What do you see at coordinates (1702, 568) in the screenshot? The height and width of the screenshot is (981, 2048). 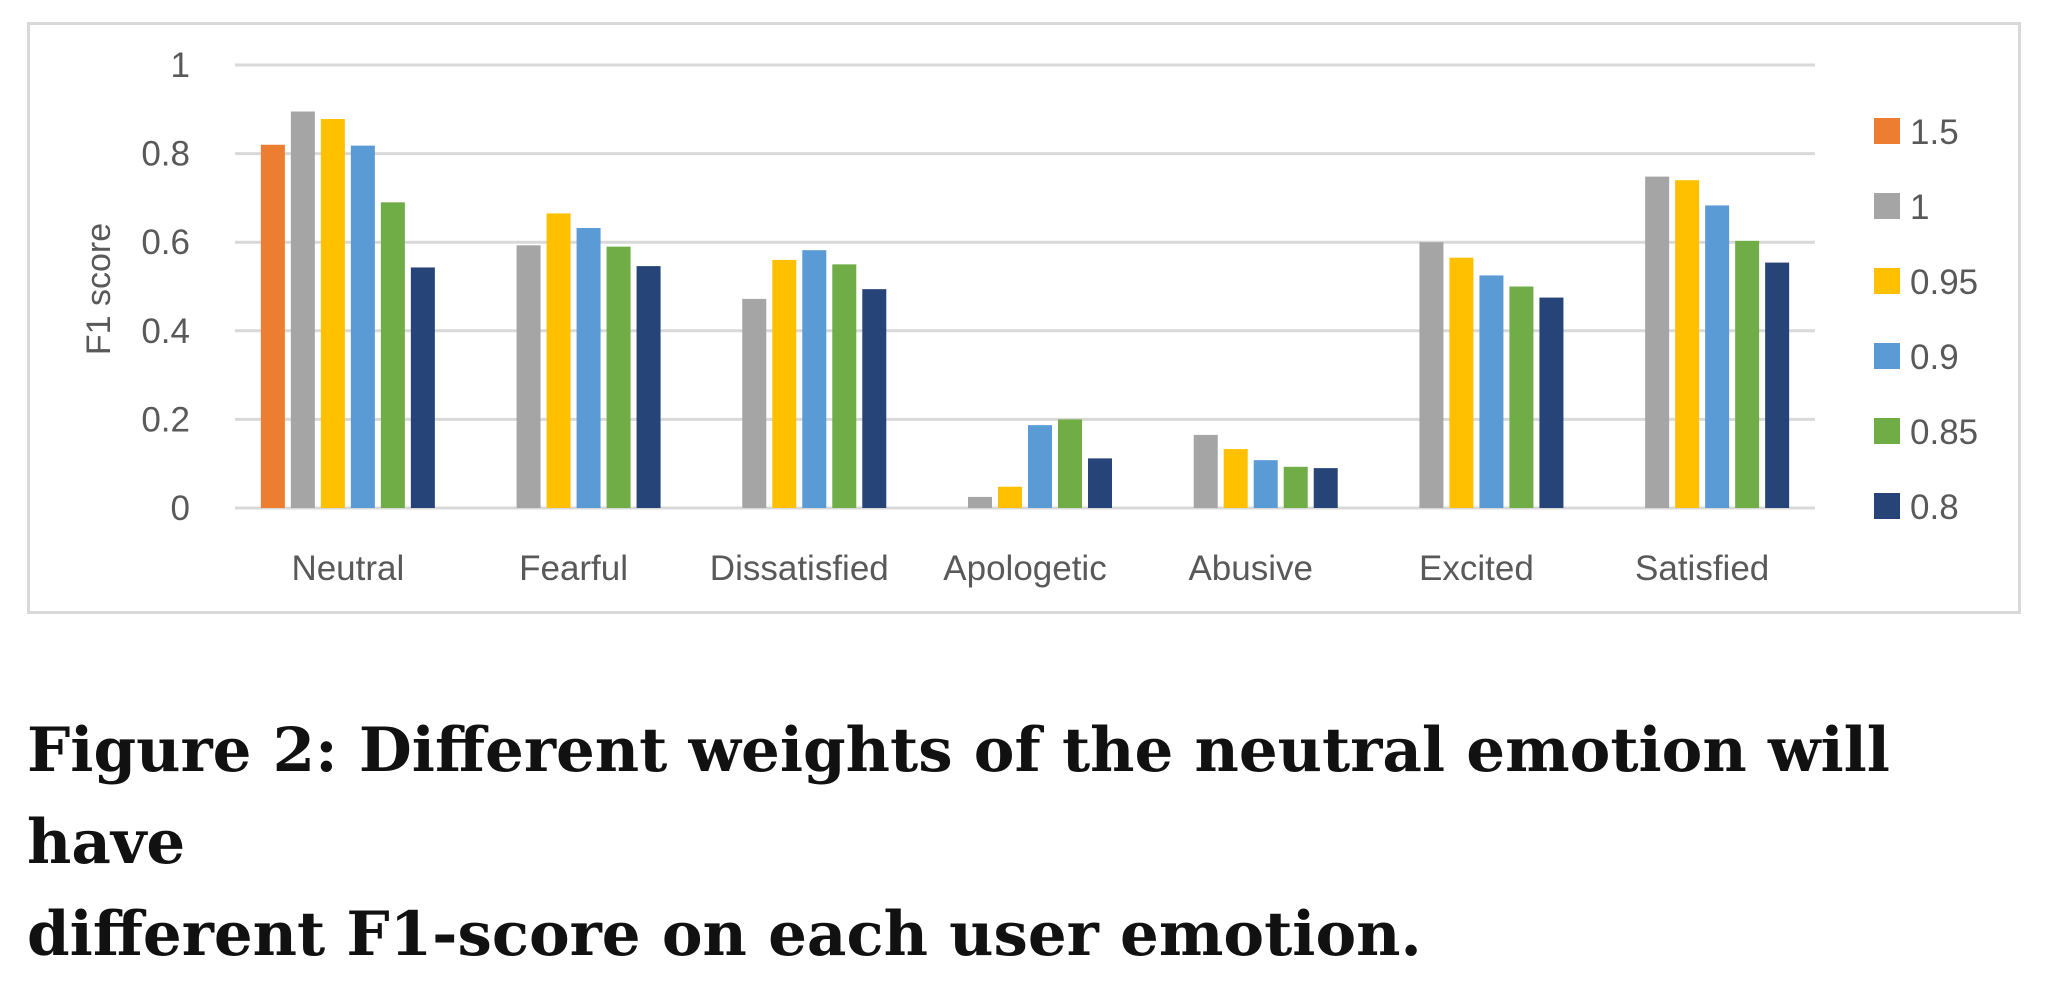 I see `x-tick-label: Satisfied` at bounding box center [1702, 568].